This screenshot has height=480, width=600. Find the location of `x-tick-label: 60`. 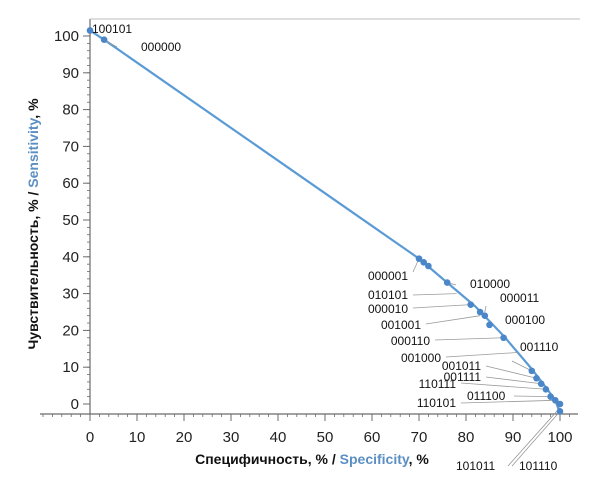

x-tick-label: 60 is located at coordinates (372, 437).